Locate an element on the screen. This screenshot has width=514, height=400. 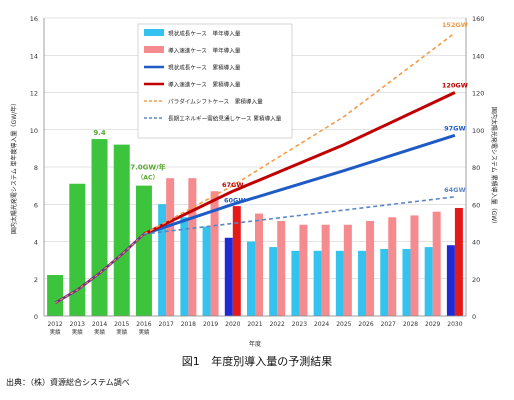
y-tick-left: 0 is located at coordinates (36, 317).